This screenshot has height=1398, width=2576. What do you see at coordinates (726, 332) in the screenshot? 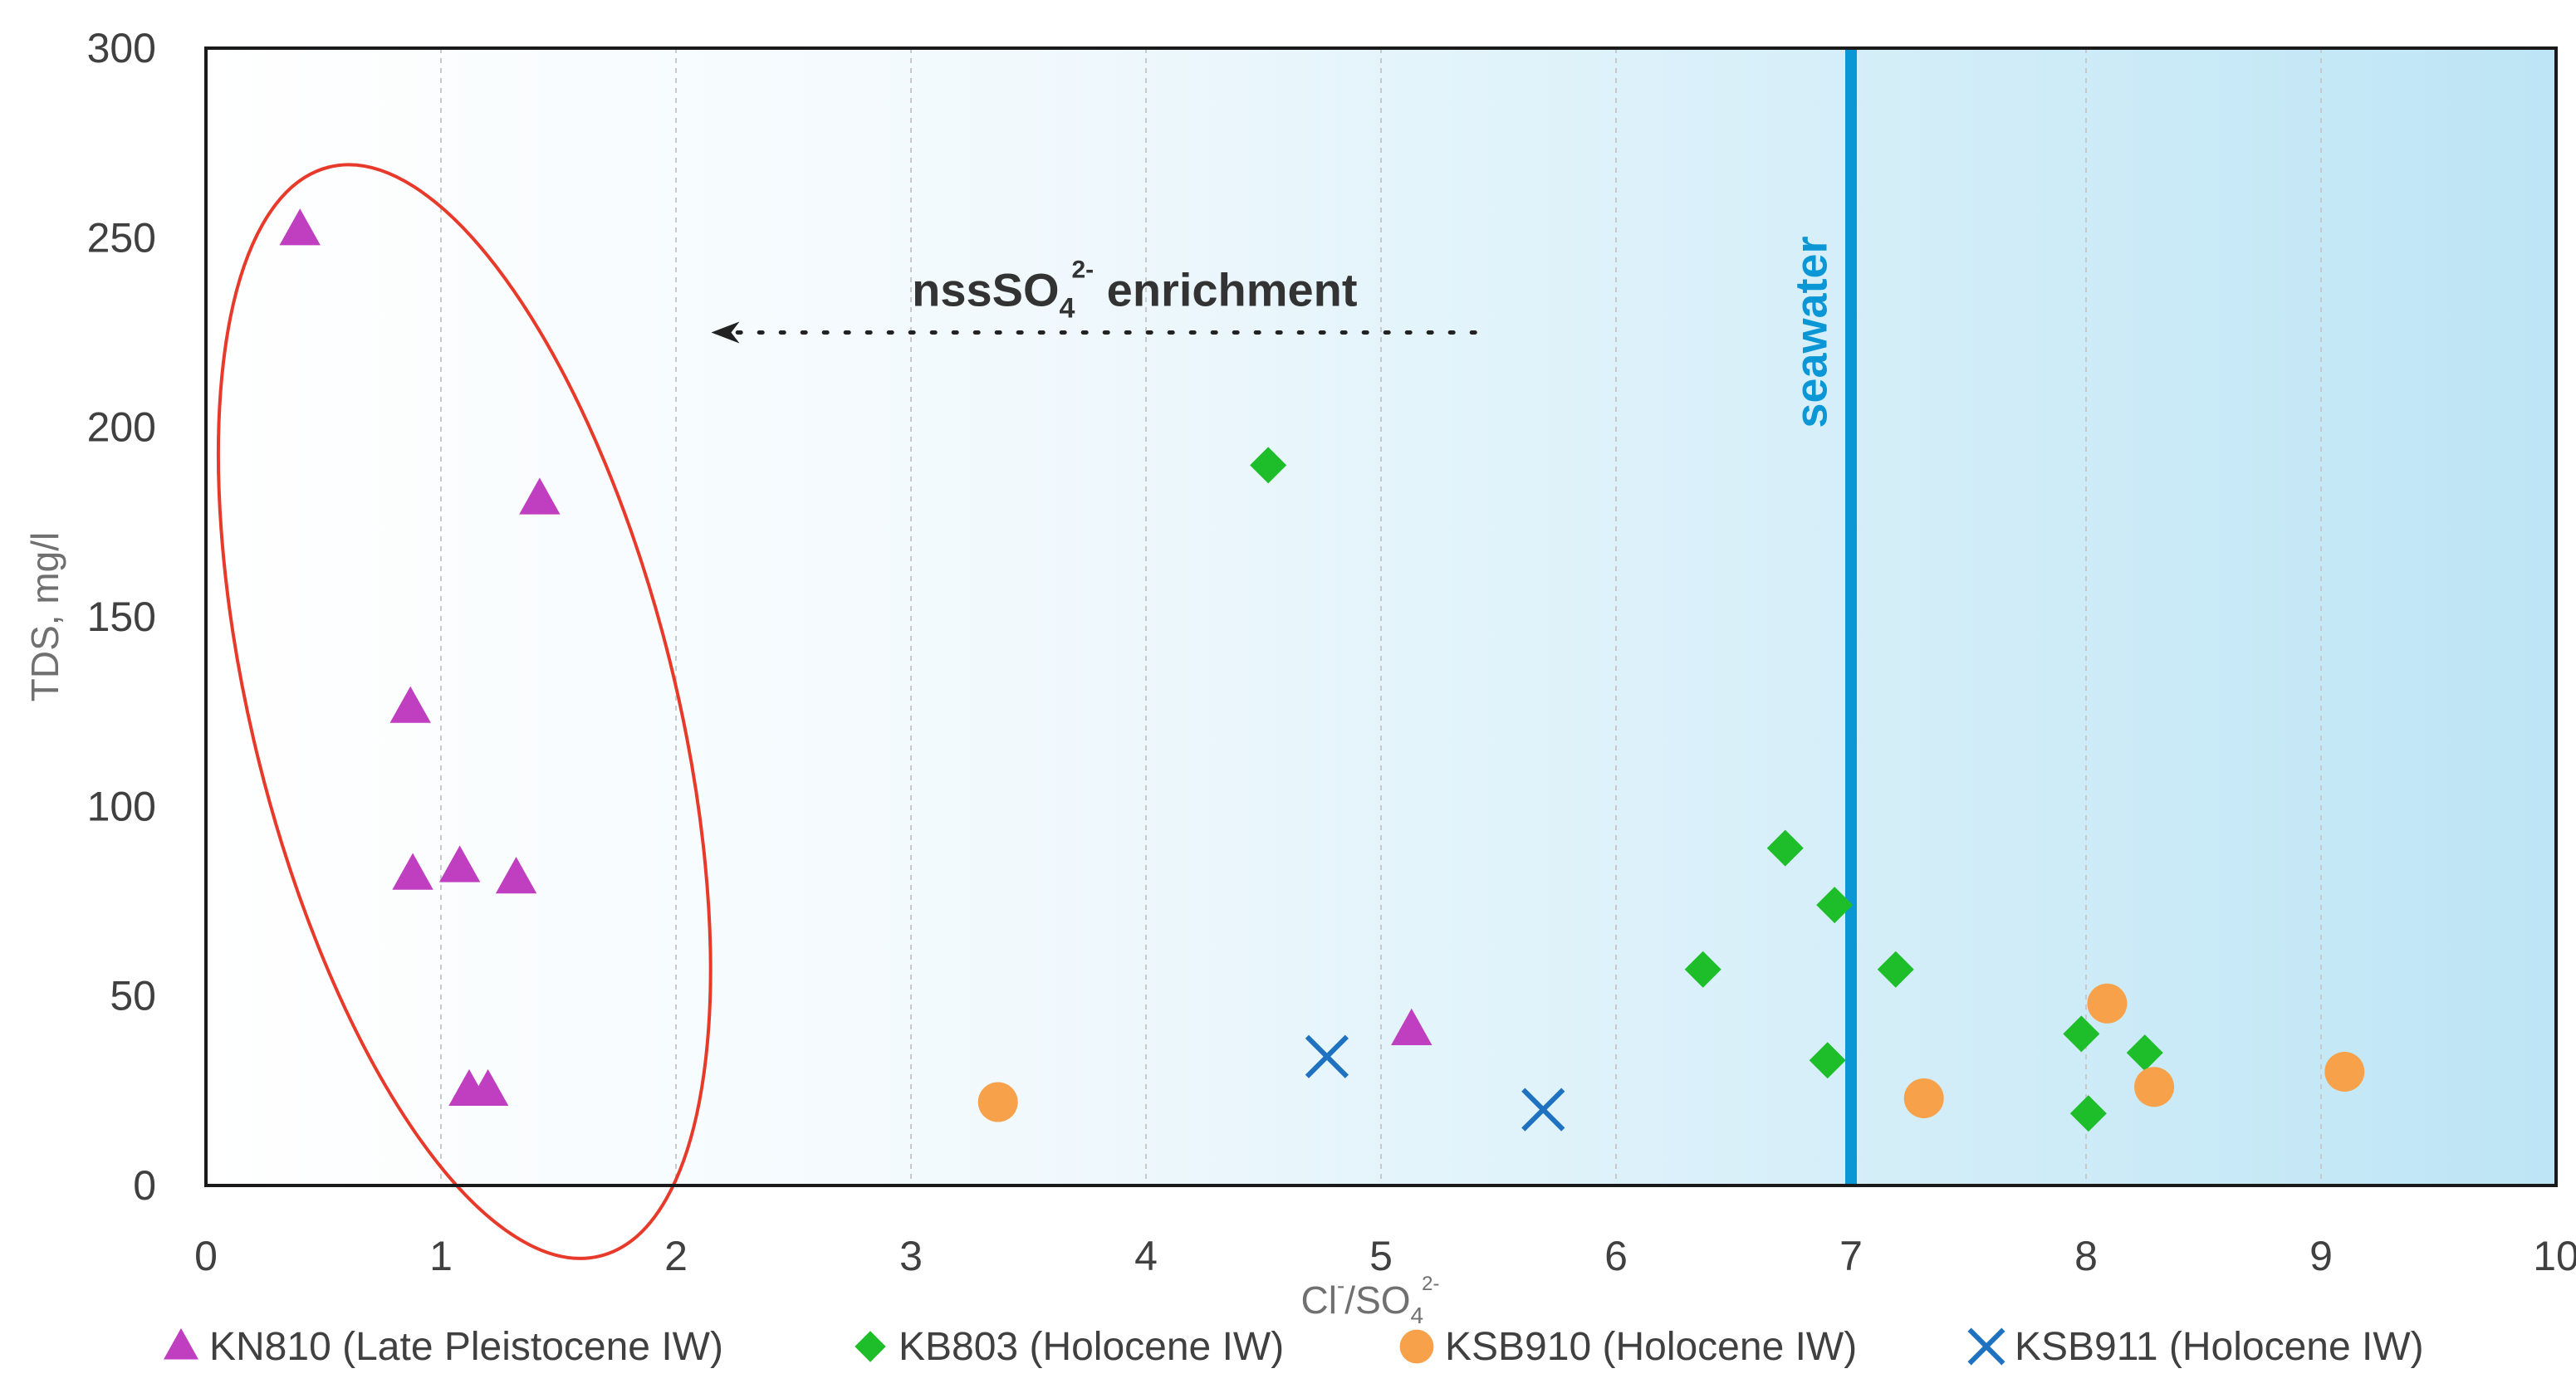
I see `enrichment-arrowhead` at bounding box center [726, 332].